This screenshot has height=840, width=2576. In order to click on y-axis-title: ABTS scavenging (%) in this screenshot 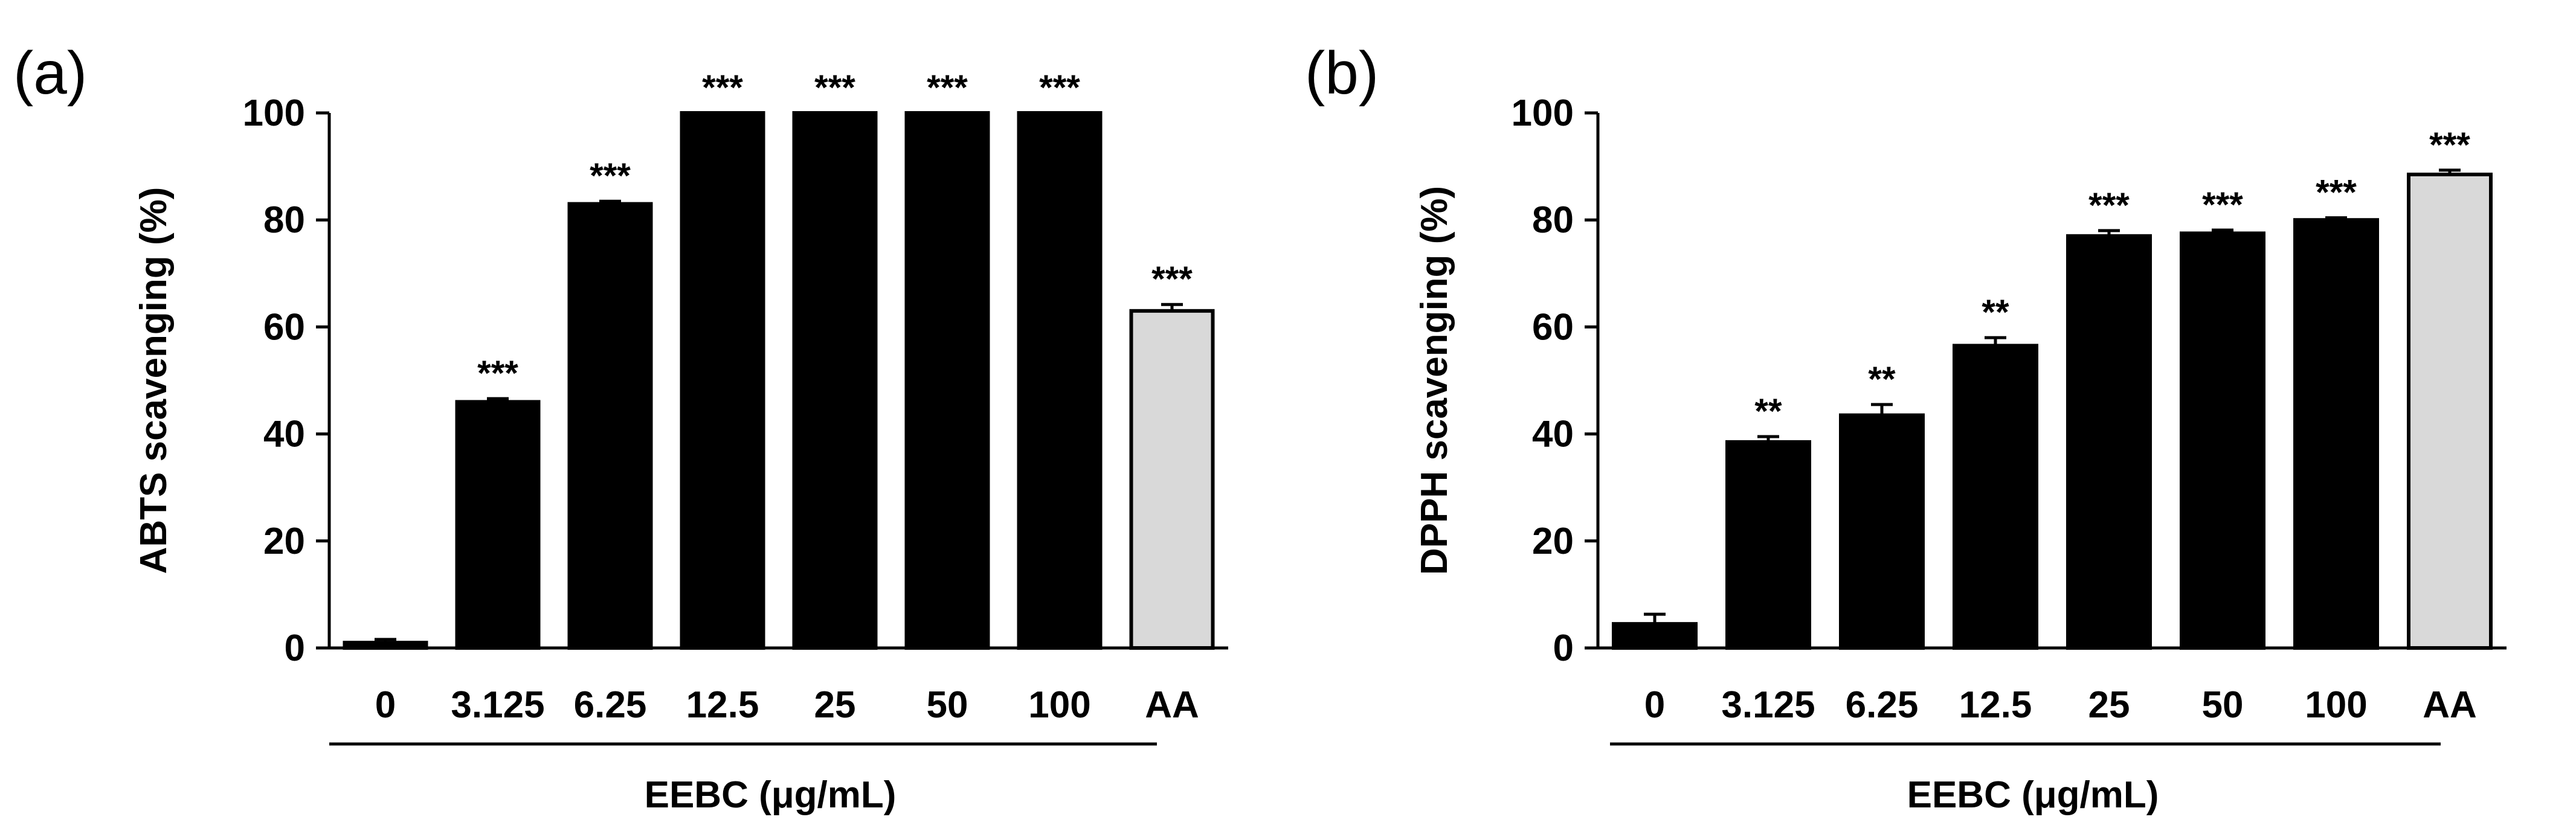, I will do `click(154, 380)`.